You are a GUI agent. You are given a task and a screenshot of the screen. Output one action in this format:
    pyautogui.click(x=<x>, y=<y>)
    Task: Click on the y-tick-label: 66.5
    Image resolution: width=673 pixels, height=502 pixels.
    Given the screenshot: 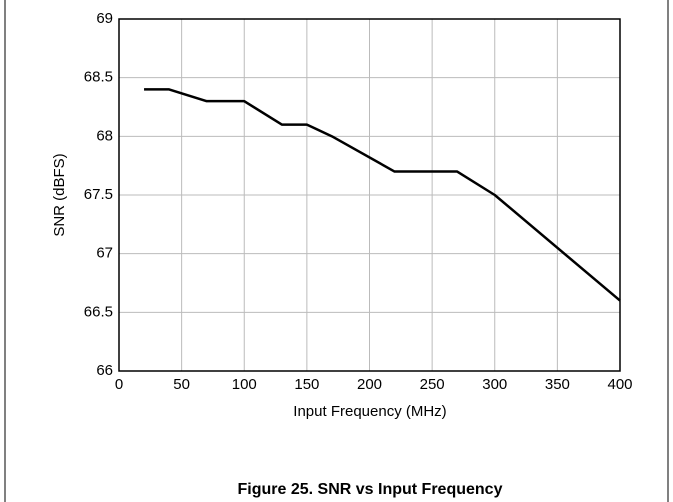 What is the action you would take?
    pyautogui.click(x=98, y=311)
    